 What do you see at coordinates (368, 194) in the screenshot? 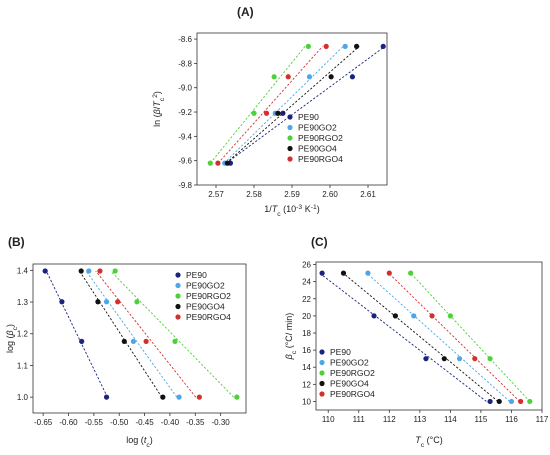
I see `x-tick-label: 2.61` at bounding box center [368, 194].